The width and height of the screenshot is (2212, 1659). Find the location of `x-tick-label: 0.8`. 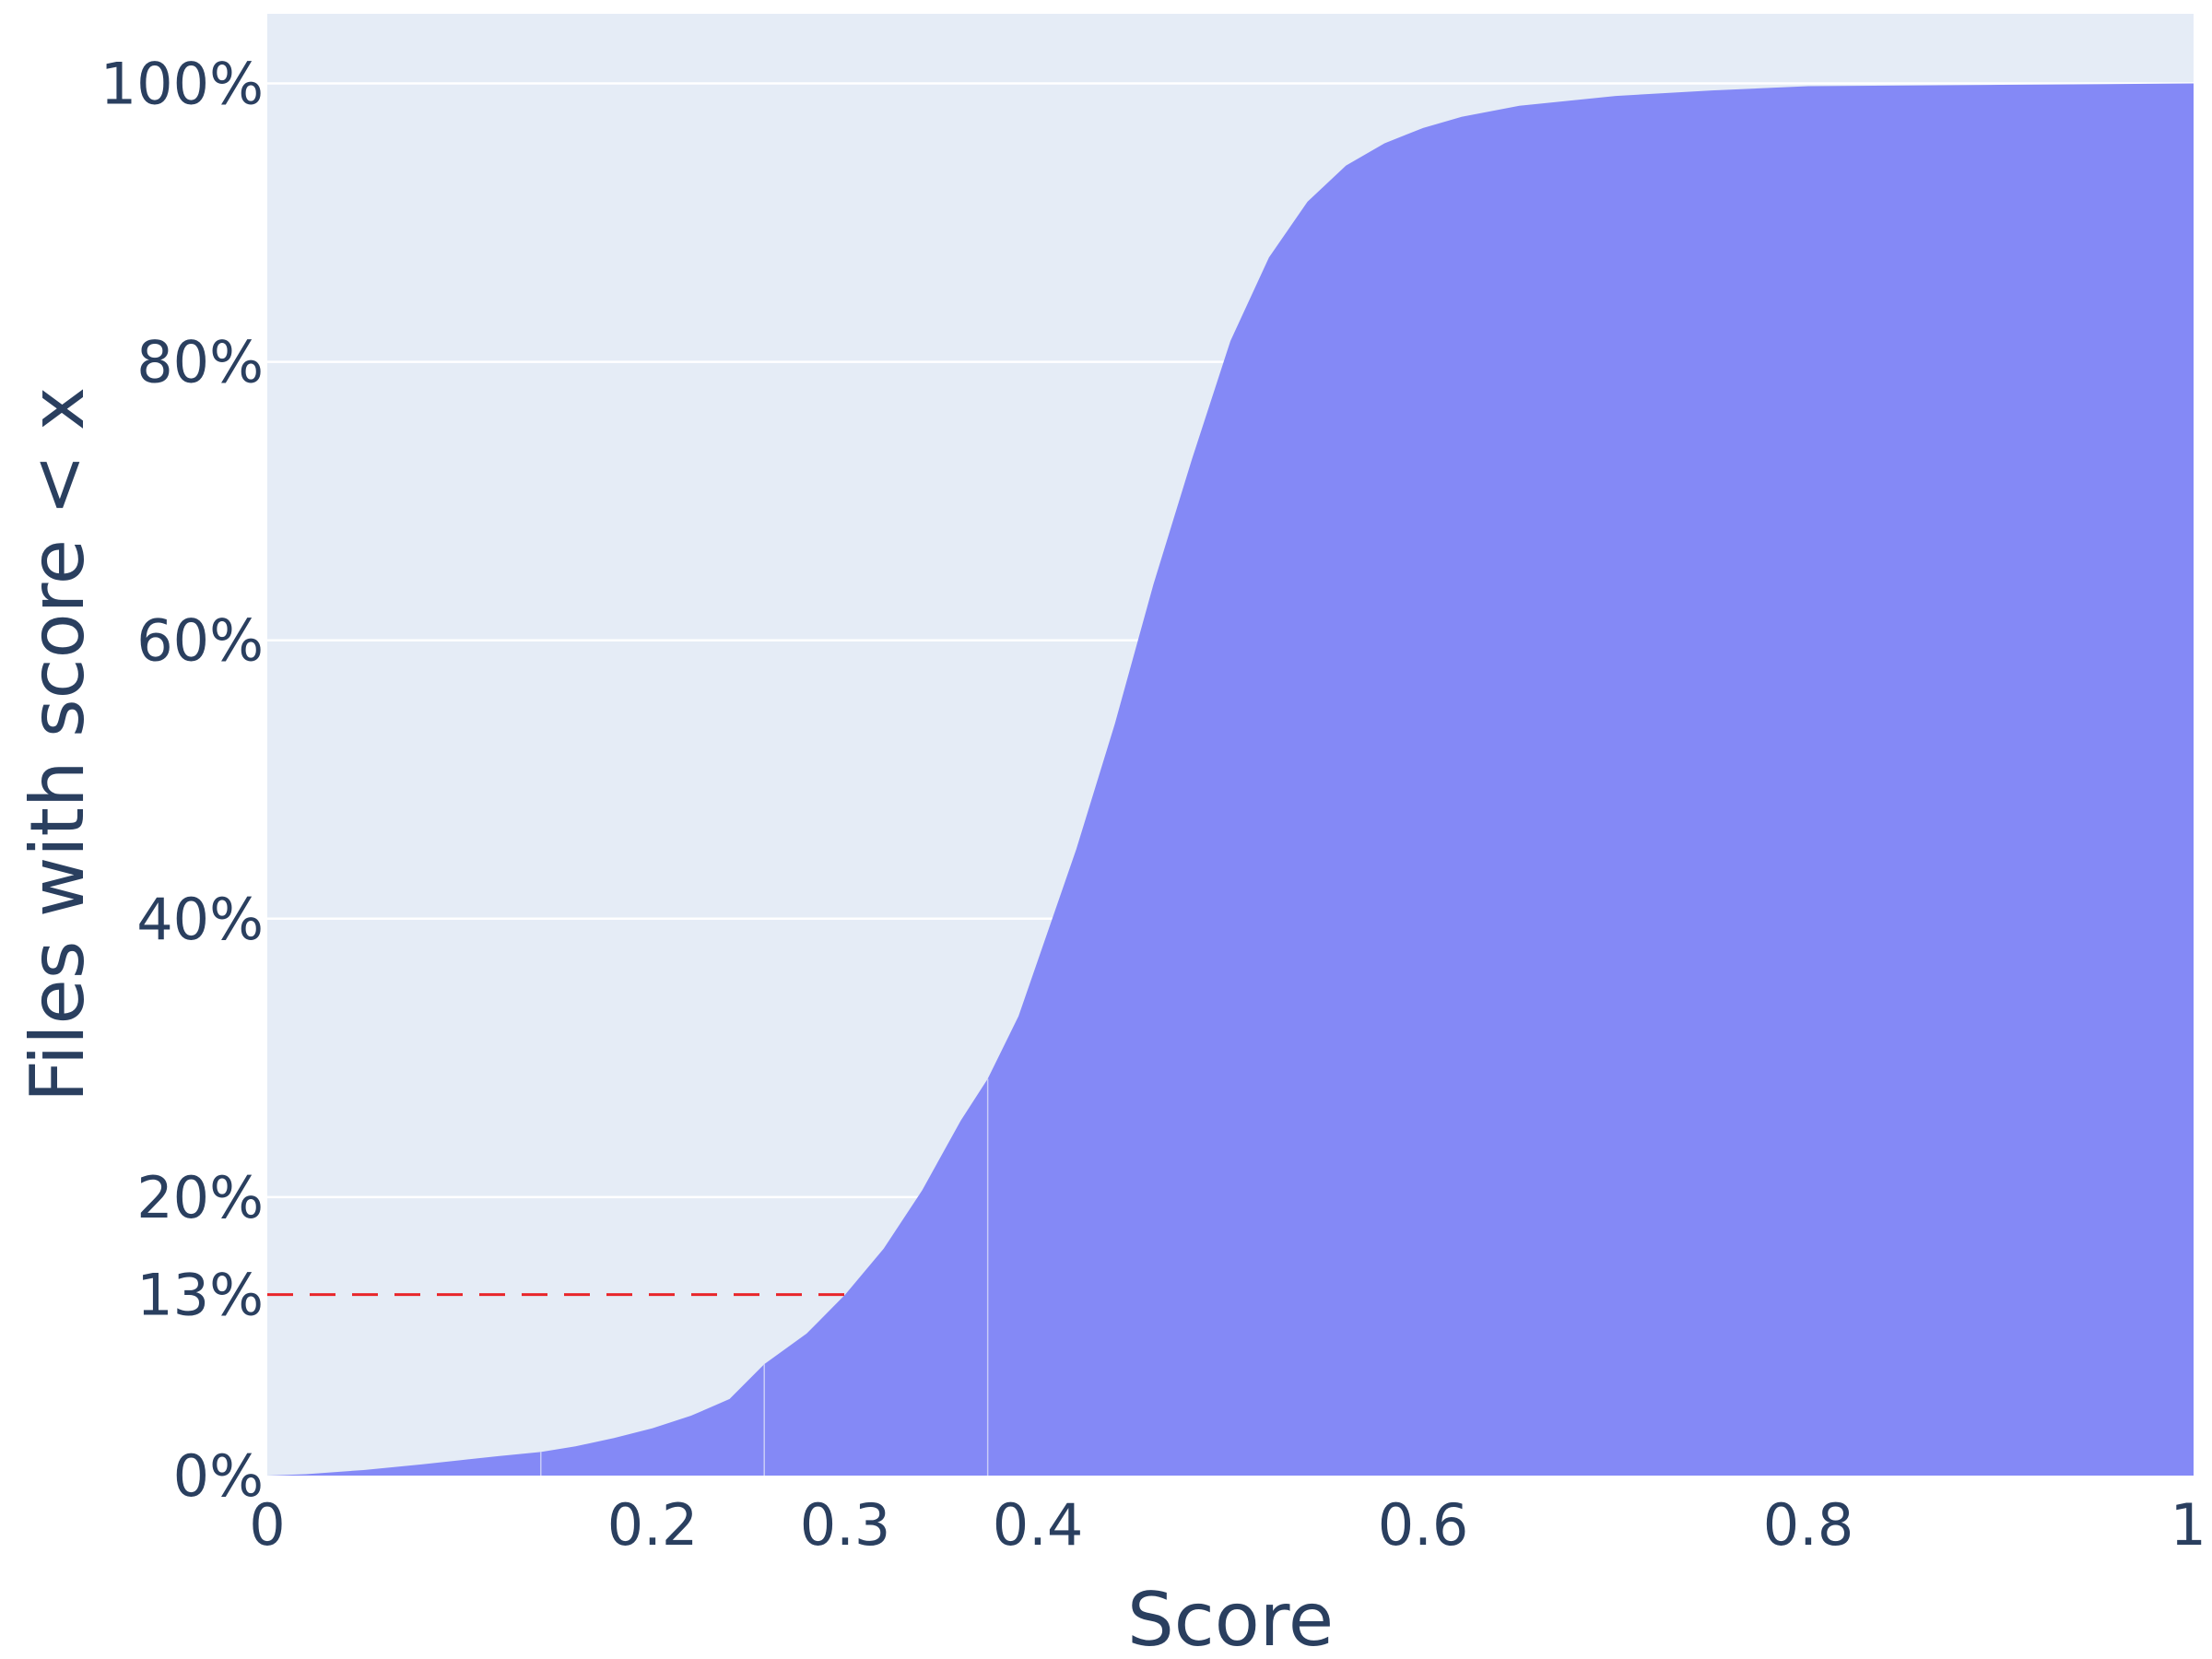

x-tick-label: 0.8 is located at coordinates (1808, 1525).